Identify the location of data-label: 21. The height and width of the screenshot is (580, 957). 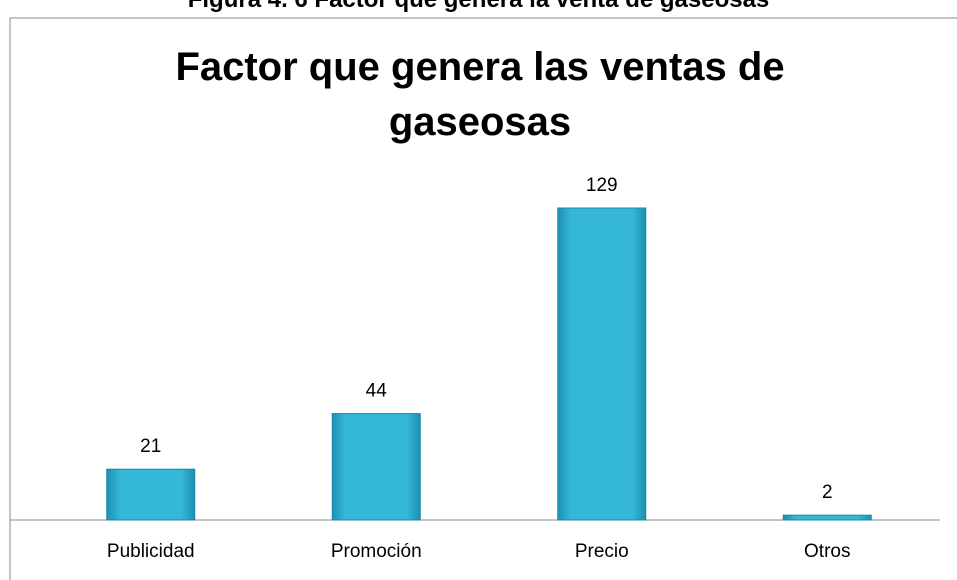
(150, 446).